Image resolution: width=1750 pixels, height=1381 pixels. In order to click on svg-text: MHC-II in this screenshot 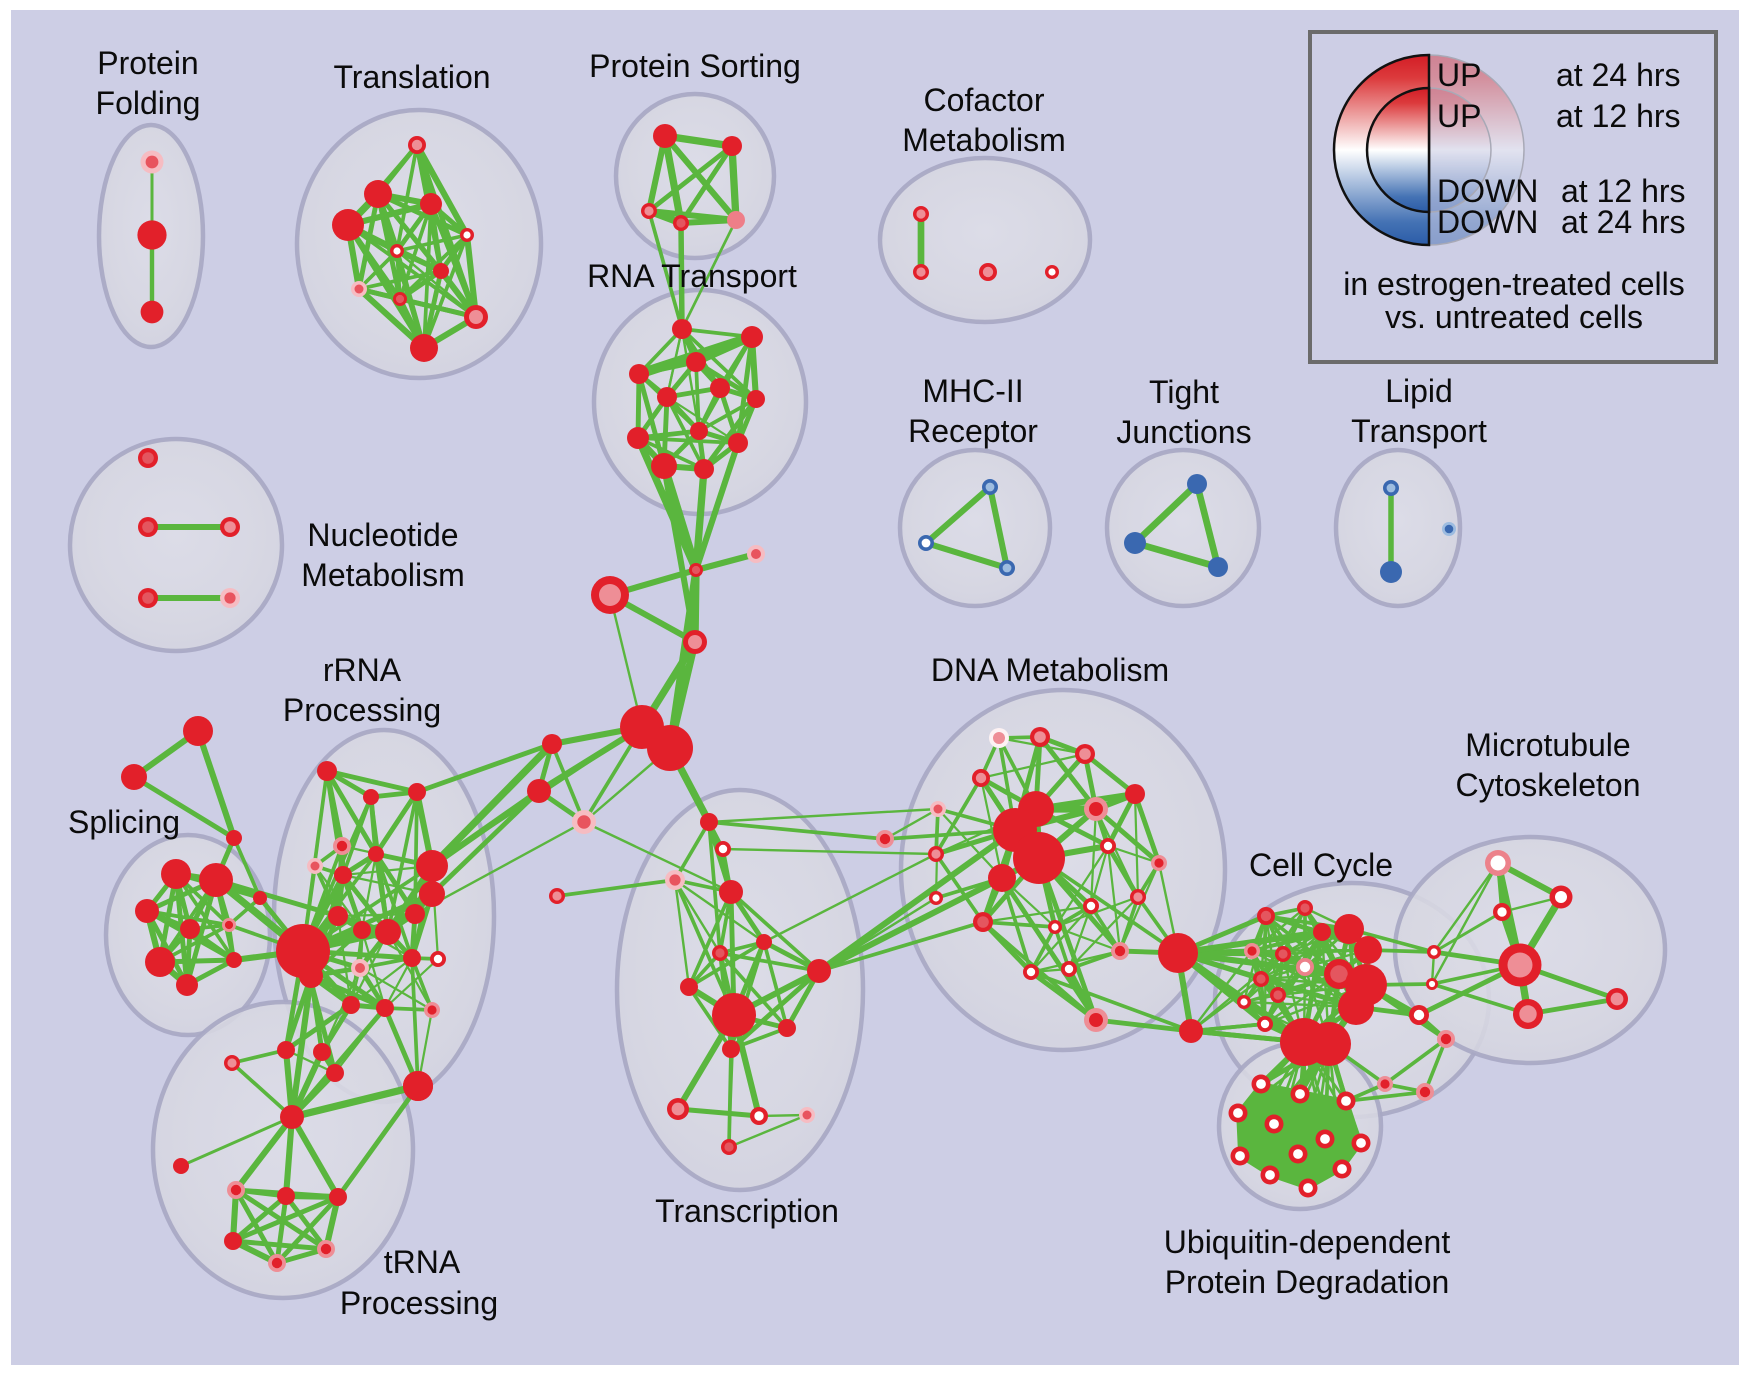, I will do `click(972, 391)`.